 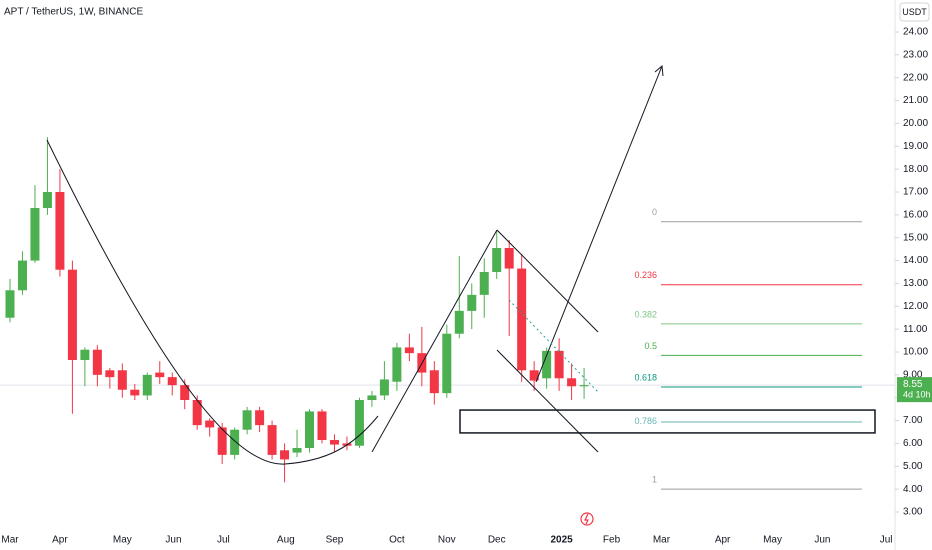 I want to click on y-tick-label: 22.00, so click(x=915, y=77).